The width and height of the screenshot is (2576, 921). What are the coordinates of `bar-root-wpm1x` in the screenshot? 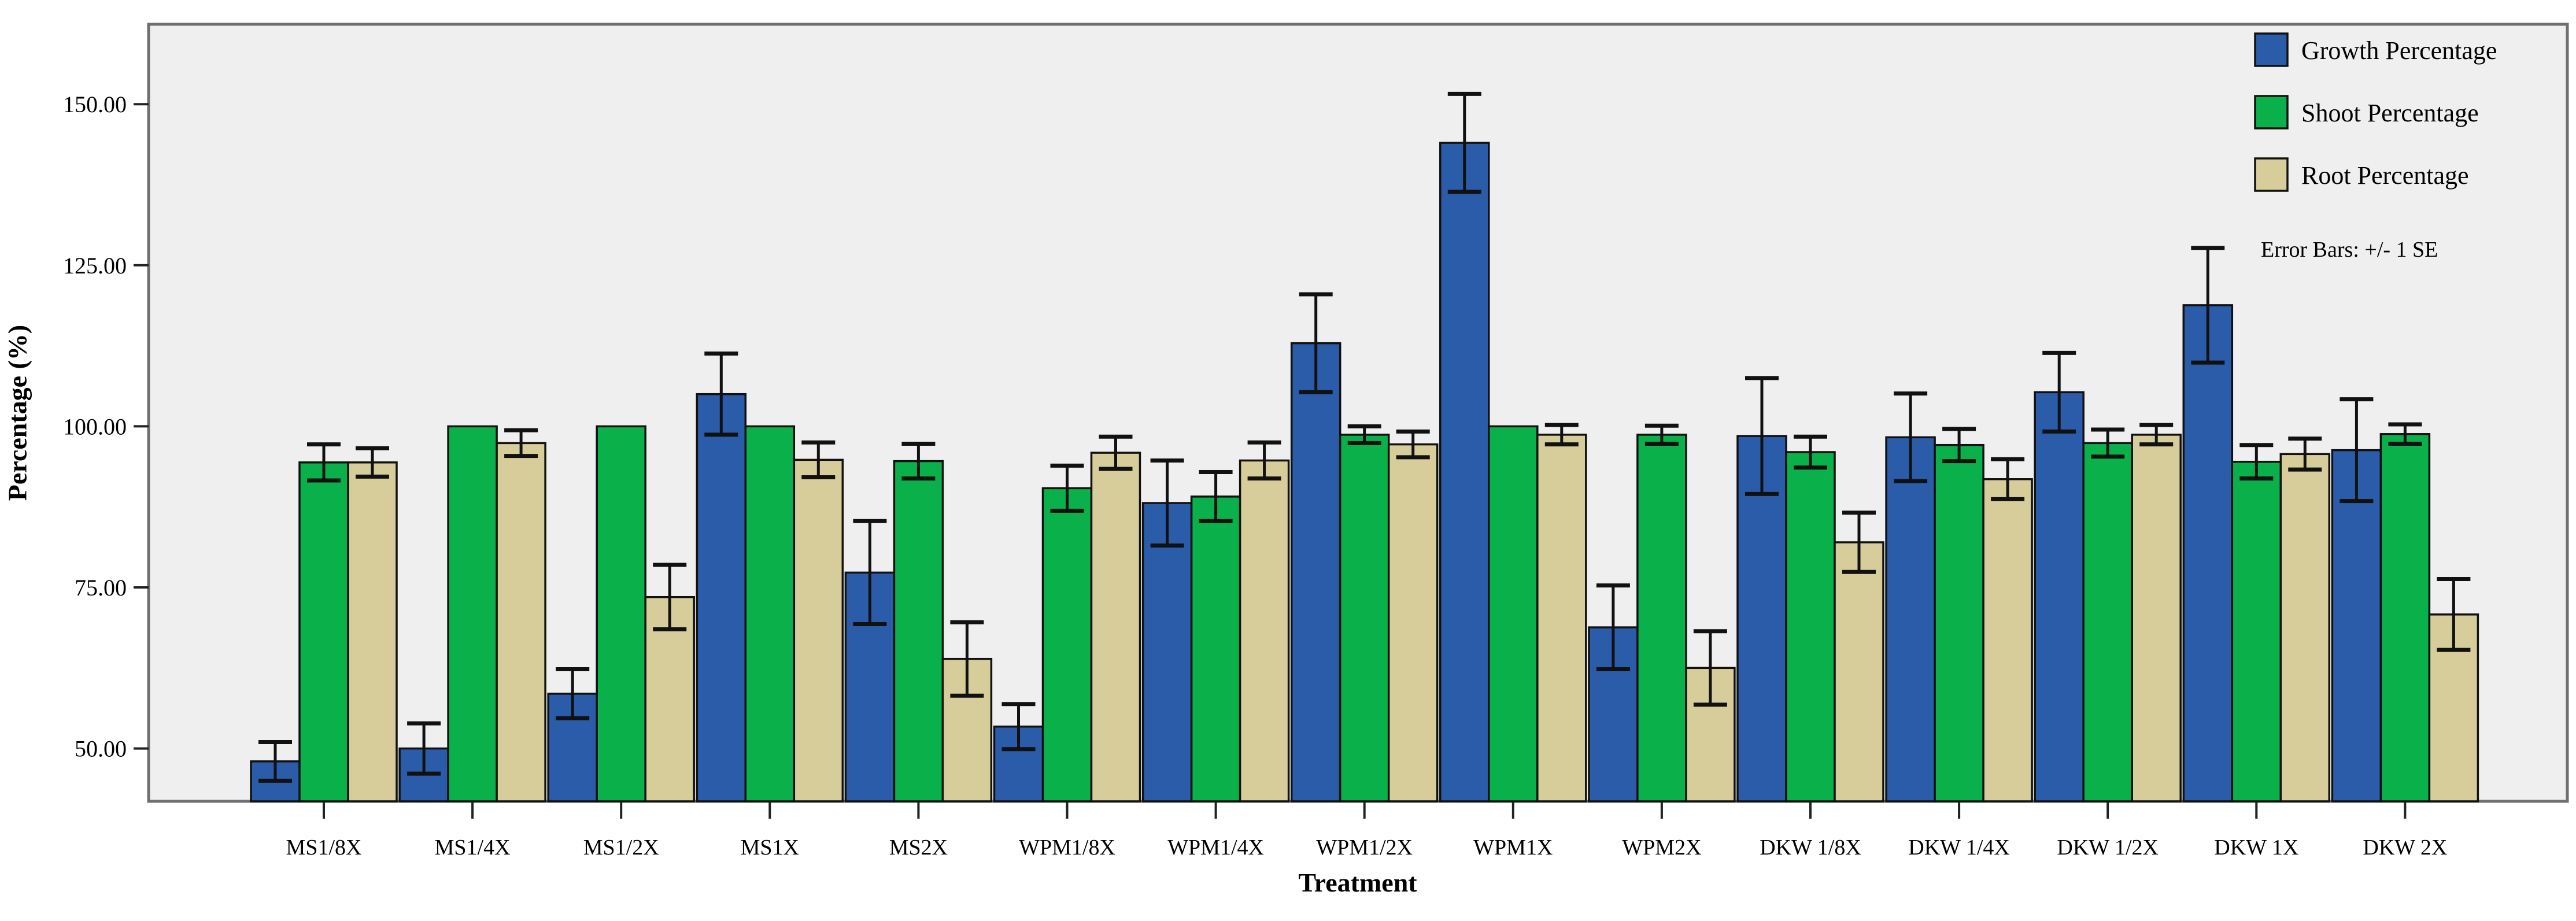 It's located at (1561, 618).